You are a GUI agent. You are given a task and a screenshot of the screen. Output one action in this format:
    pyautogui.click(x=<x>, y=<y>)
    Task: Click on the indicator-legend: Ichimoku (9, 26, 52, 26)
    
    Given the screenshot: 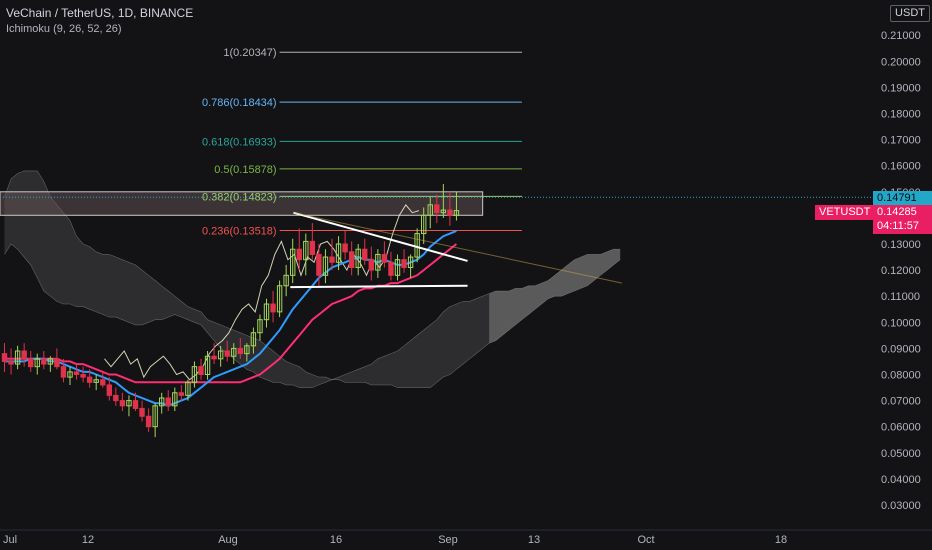 What is the action you would take?
    pyautogui.click(x=64, y=29)
    